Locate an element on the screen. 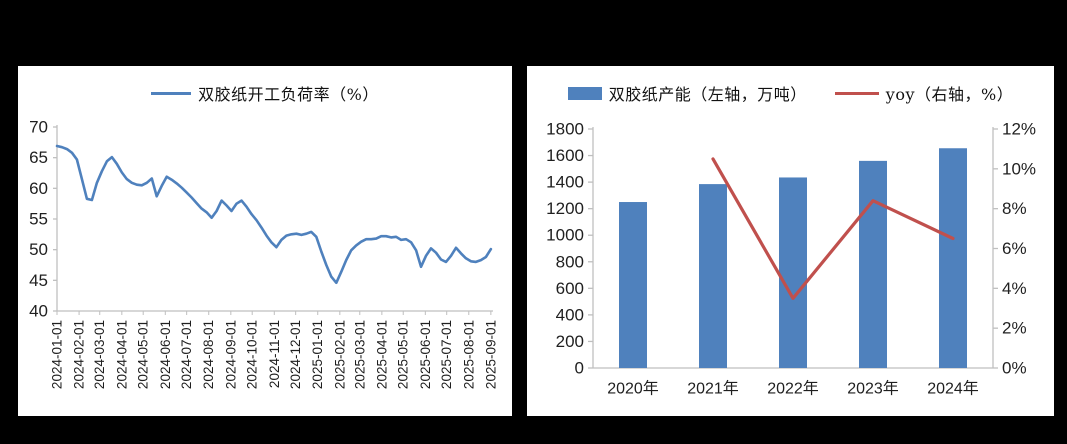  x-tick-label: 2025-01-01 is located at coordinates (317, 354).